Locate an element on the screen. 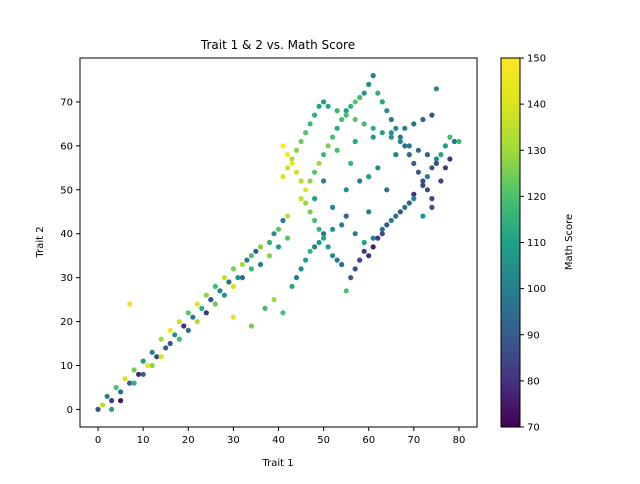 This screenshot has height=484, width=640. y-tick-label: 0 is located at coordinates (70, 410).